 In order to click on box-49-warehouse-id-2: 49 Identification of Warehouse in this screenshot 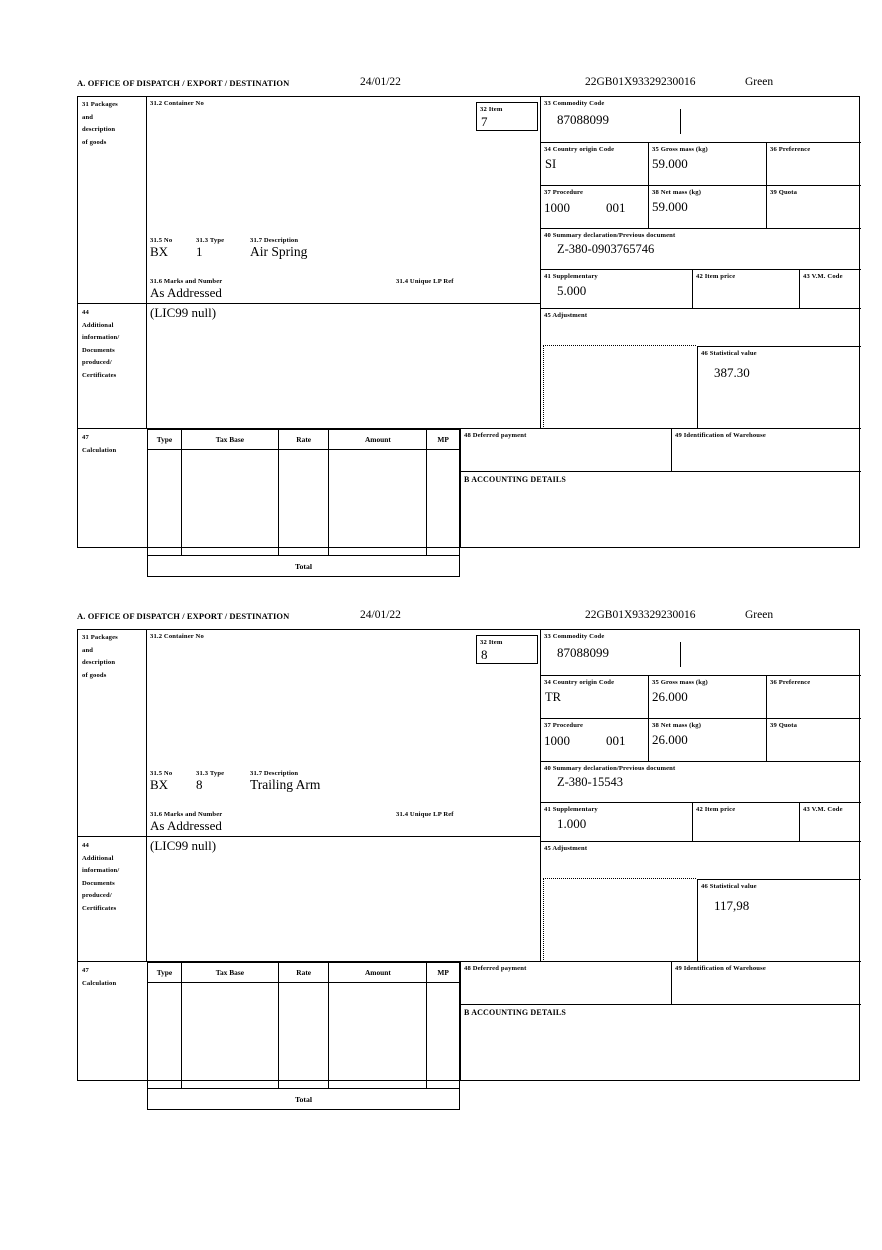, I will do `click(766, 983)`.